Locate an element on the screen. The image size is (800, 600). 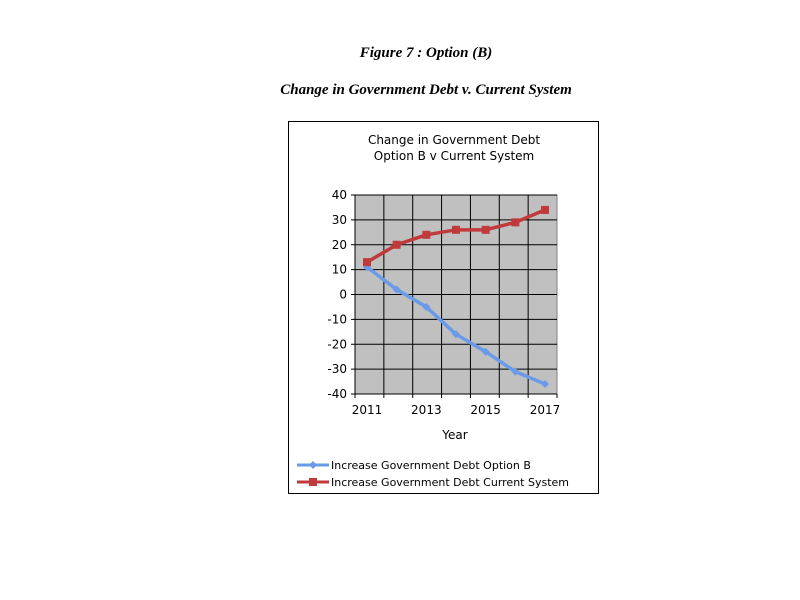
x-tick-label: 2015 is located at coordinates (485, 410).